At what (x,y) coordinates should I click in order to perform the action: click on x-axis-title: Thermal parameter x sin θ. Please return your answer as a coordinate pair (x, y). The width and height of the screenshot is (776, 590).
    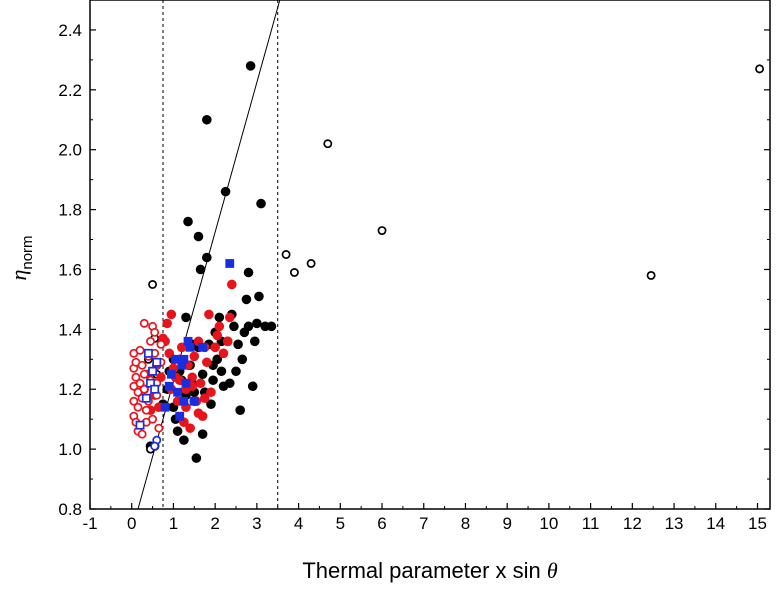
    Looking at the image, I should click on (430, 570).